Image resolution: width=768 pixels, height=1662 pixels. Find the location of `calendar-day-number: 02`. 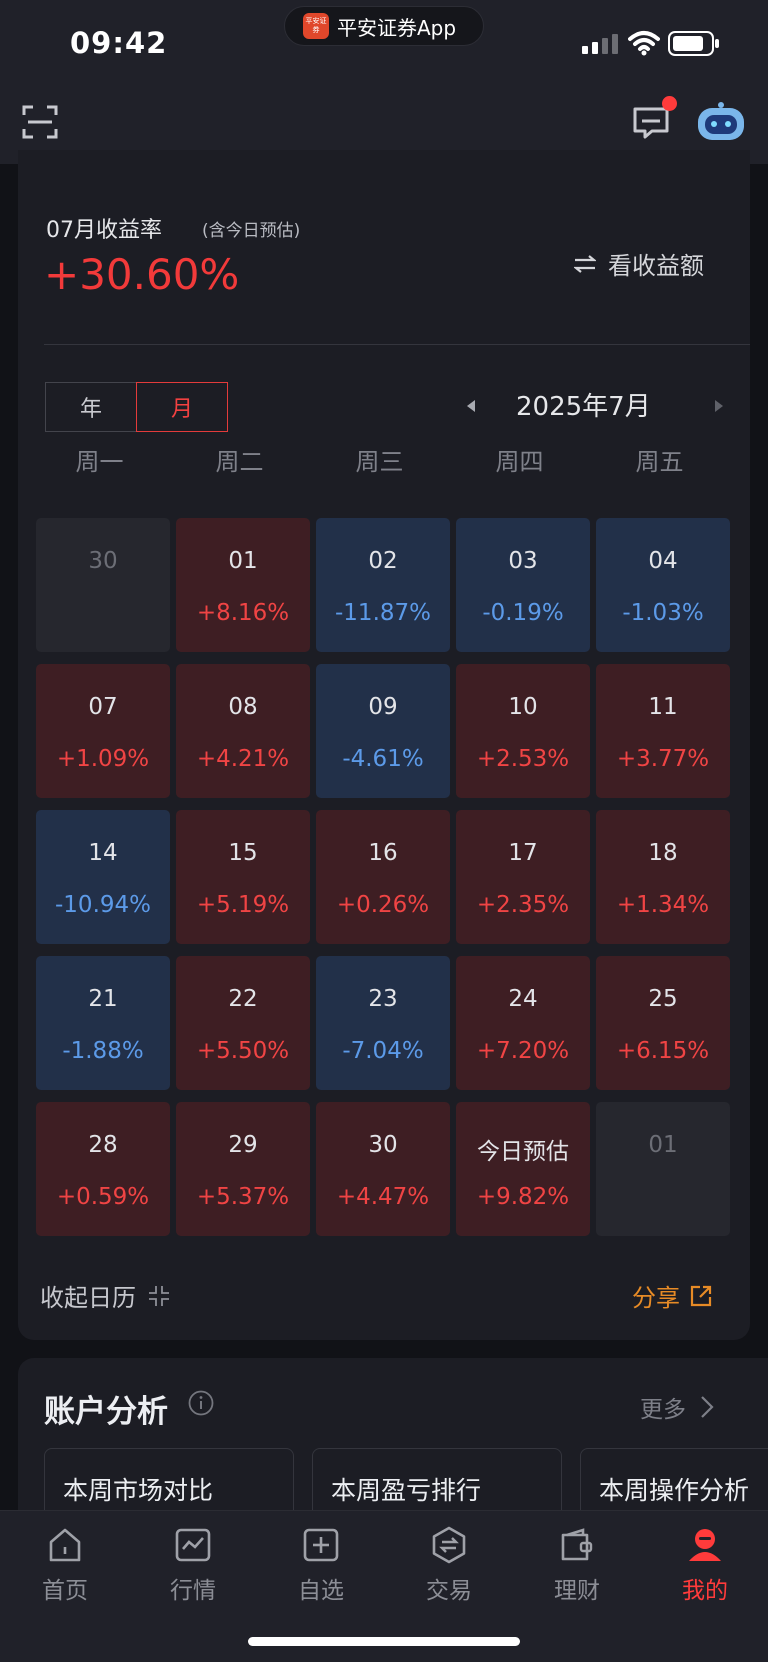

calendar-day-number: 02 is located at coordinates (383, 561).